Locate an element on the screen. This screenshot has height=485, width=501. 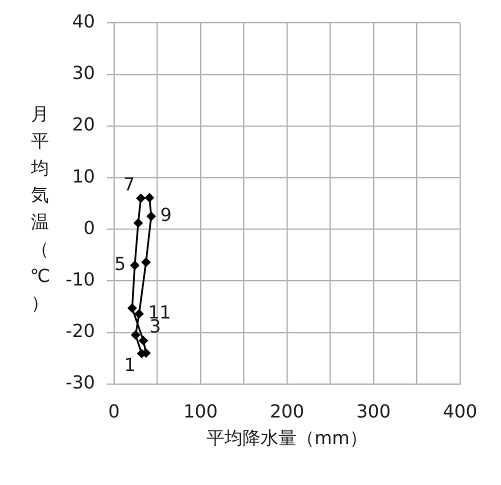
y-tick-label: 10 is located at coordinates (83, 177).